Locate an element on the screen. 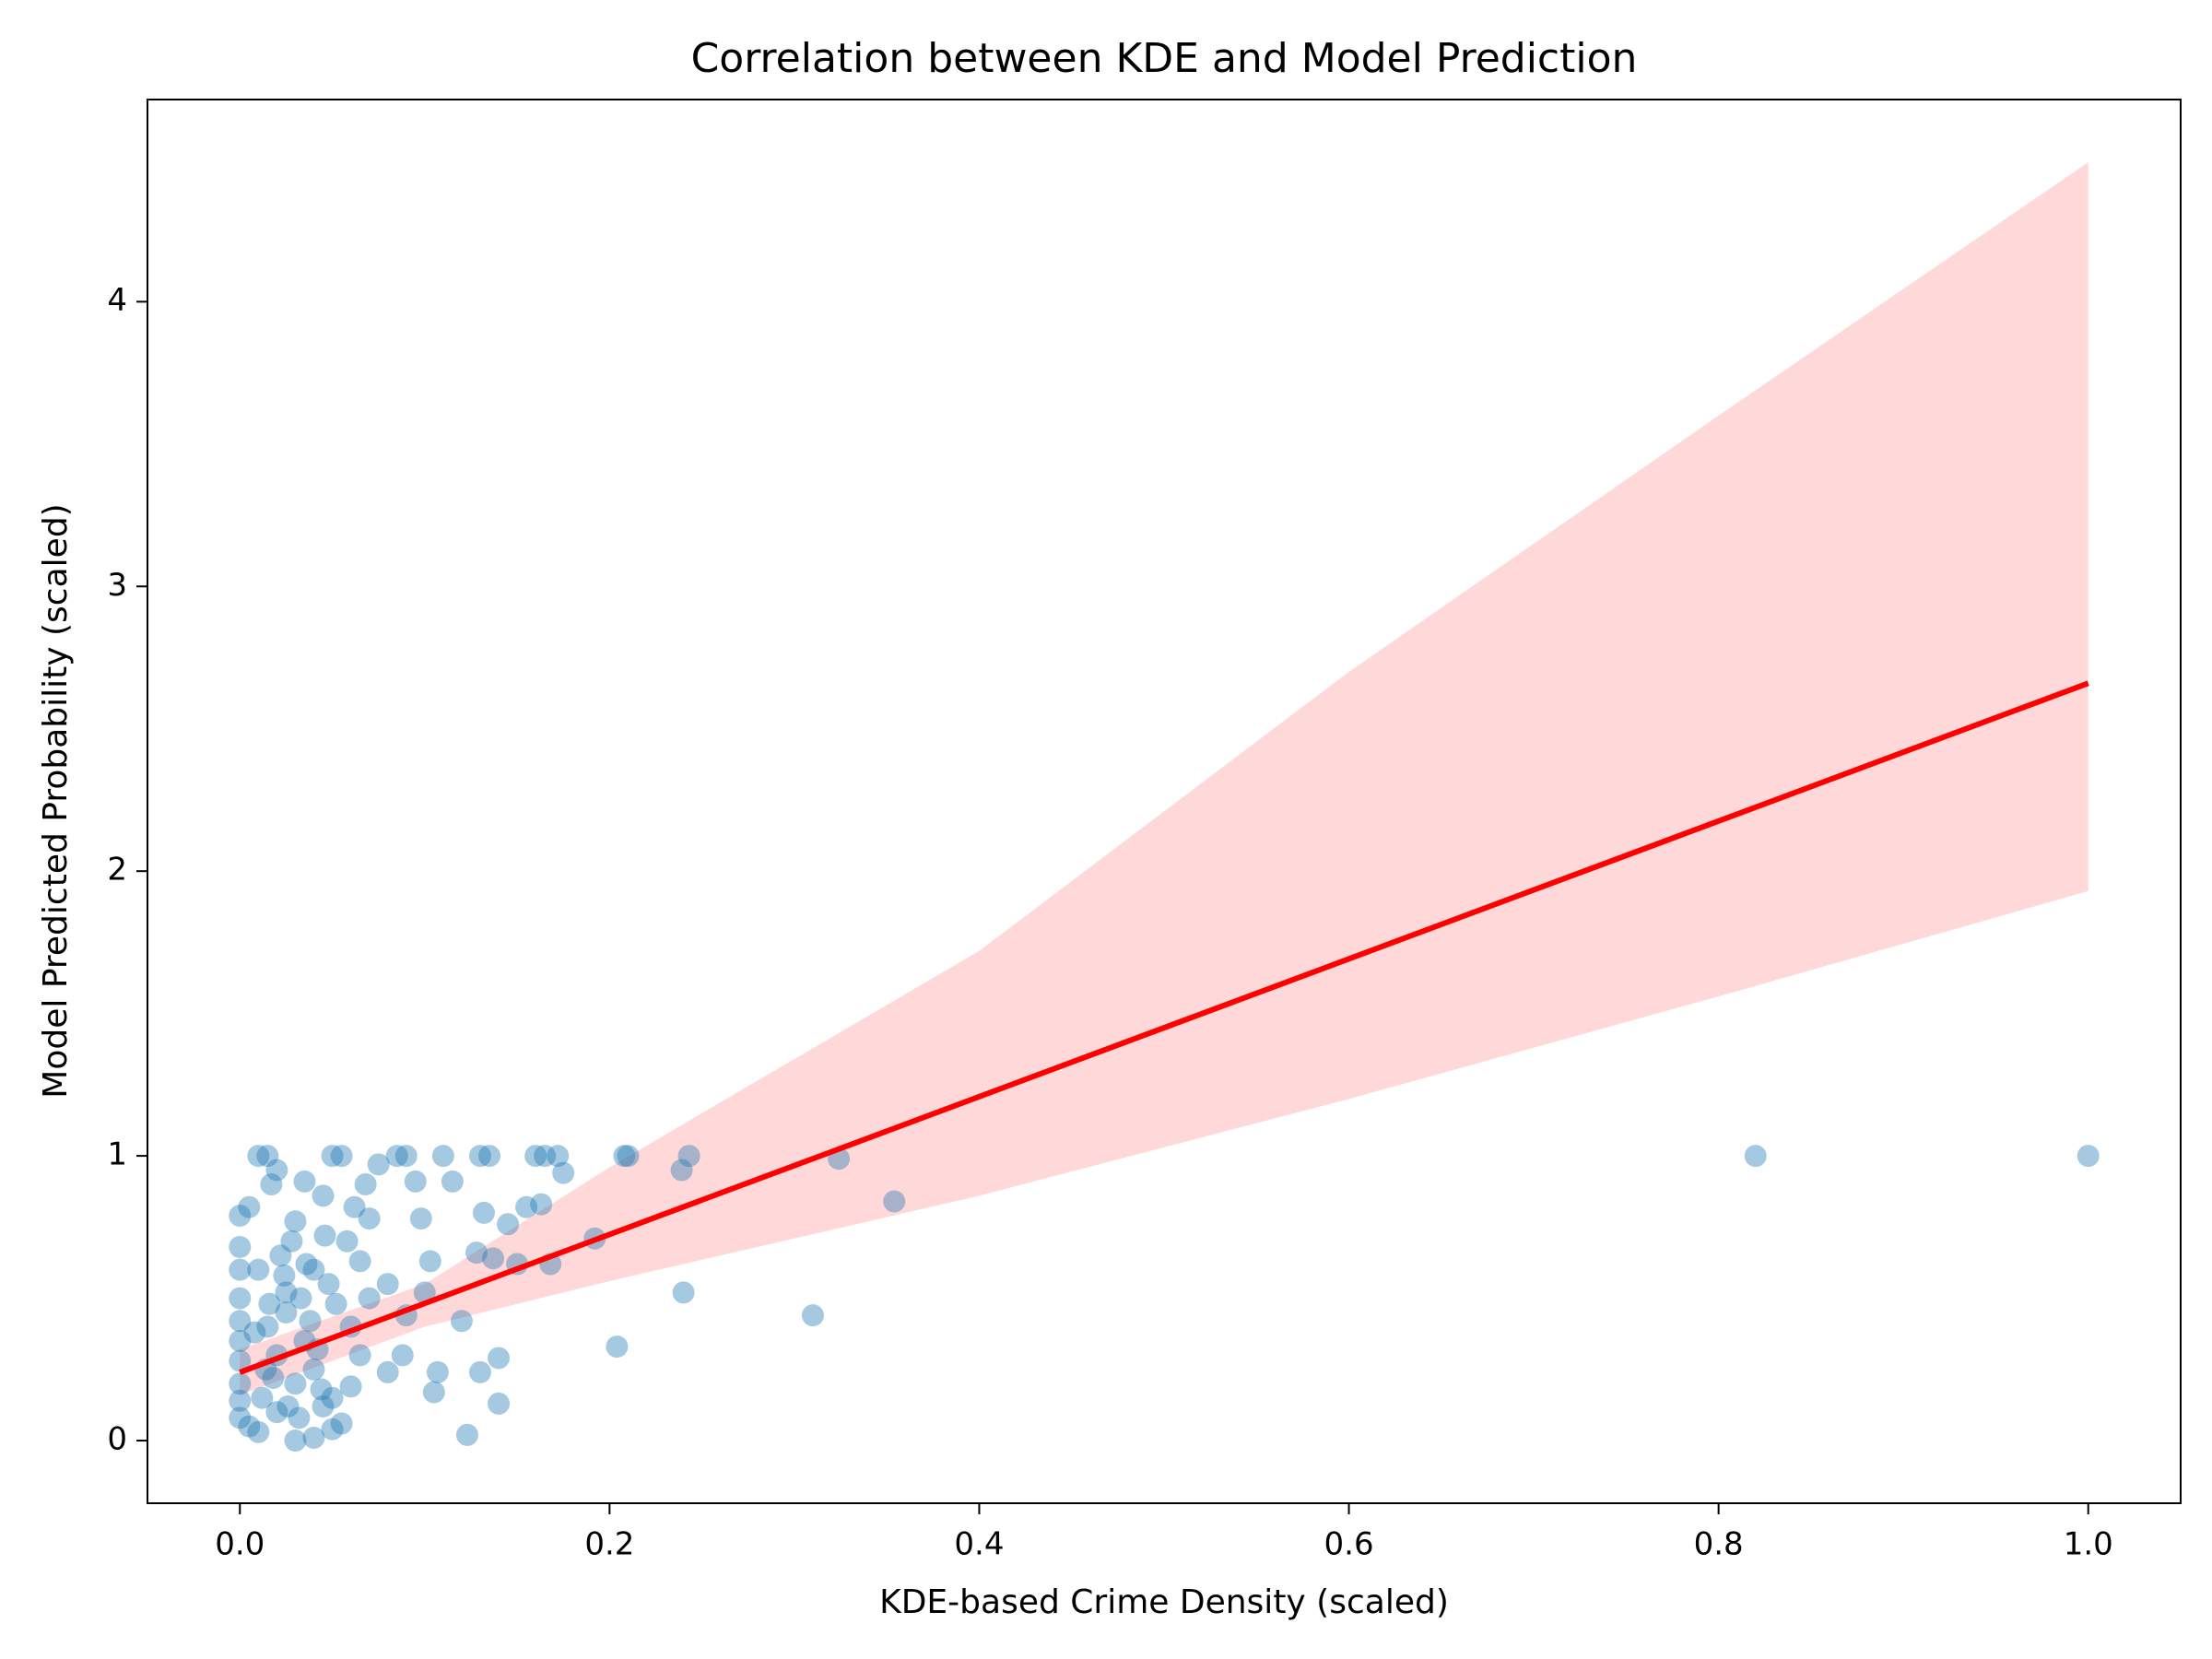 Image resolution: width=2212 pixels, height=1659 pixels. x-axis-label: KDE-based Crime Density (scaled) is located at coordinates (1164, 1602).